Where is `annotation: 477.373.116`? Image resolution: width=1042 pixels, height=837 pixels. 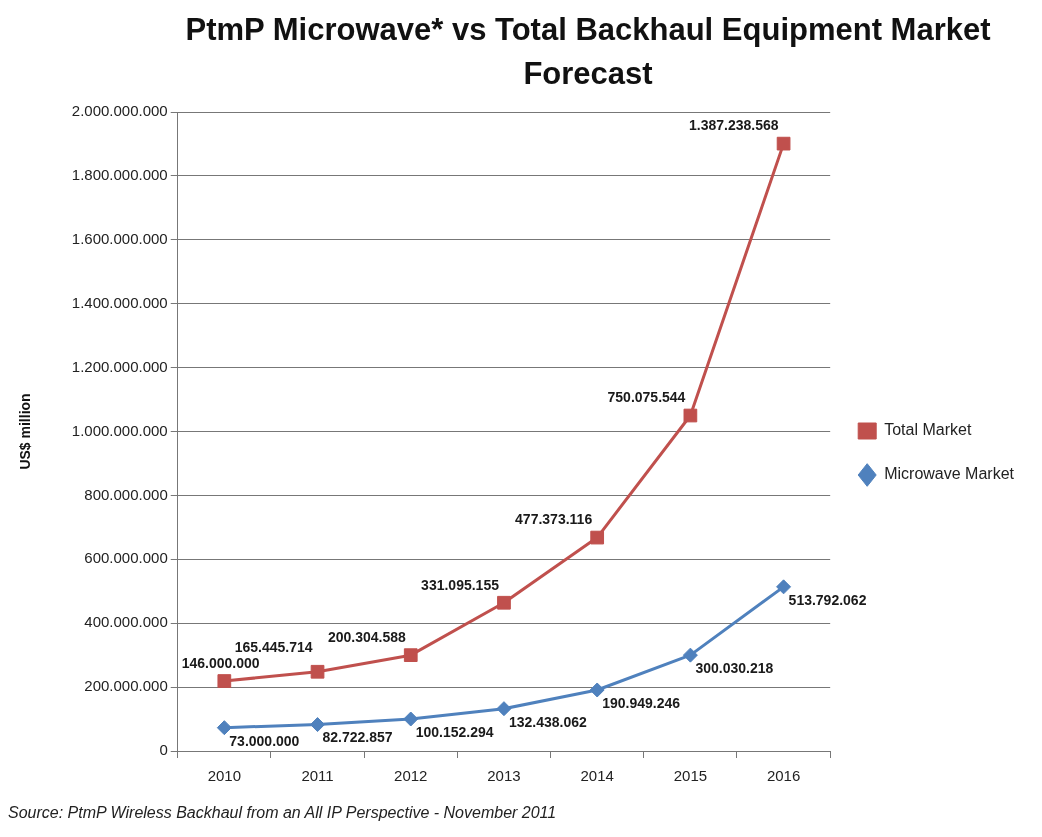 annotation: 477.373.116 is located at coordinates (554, 519).